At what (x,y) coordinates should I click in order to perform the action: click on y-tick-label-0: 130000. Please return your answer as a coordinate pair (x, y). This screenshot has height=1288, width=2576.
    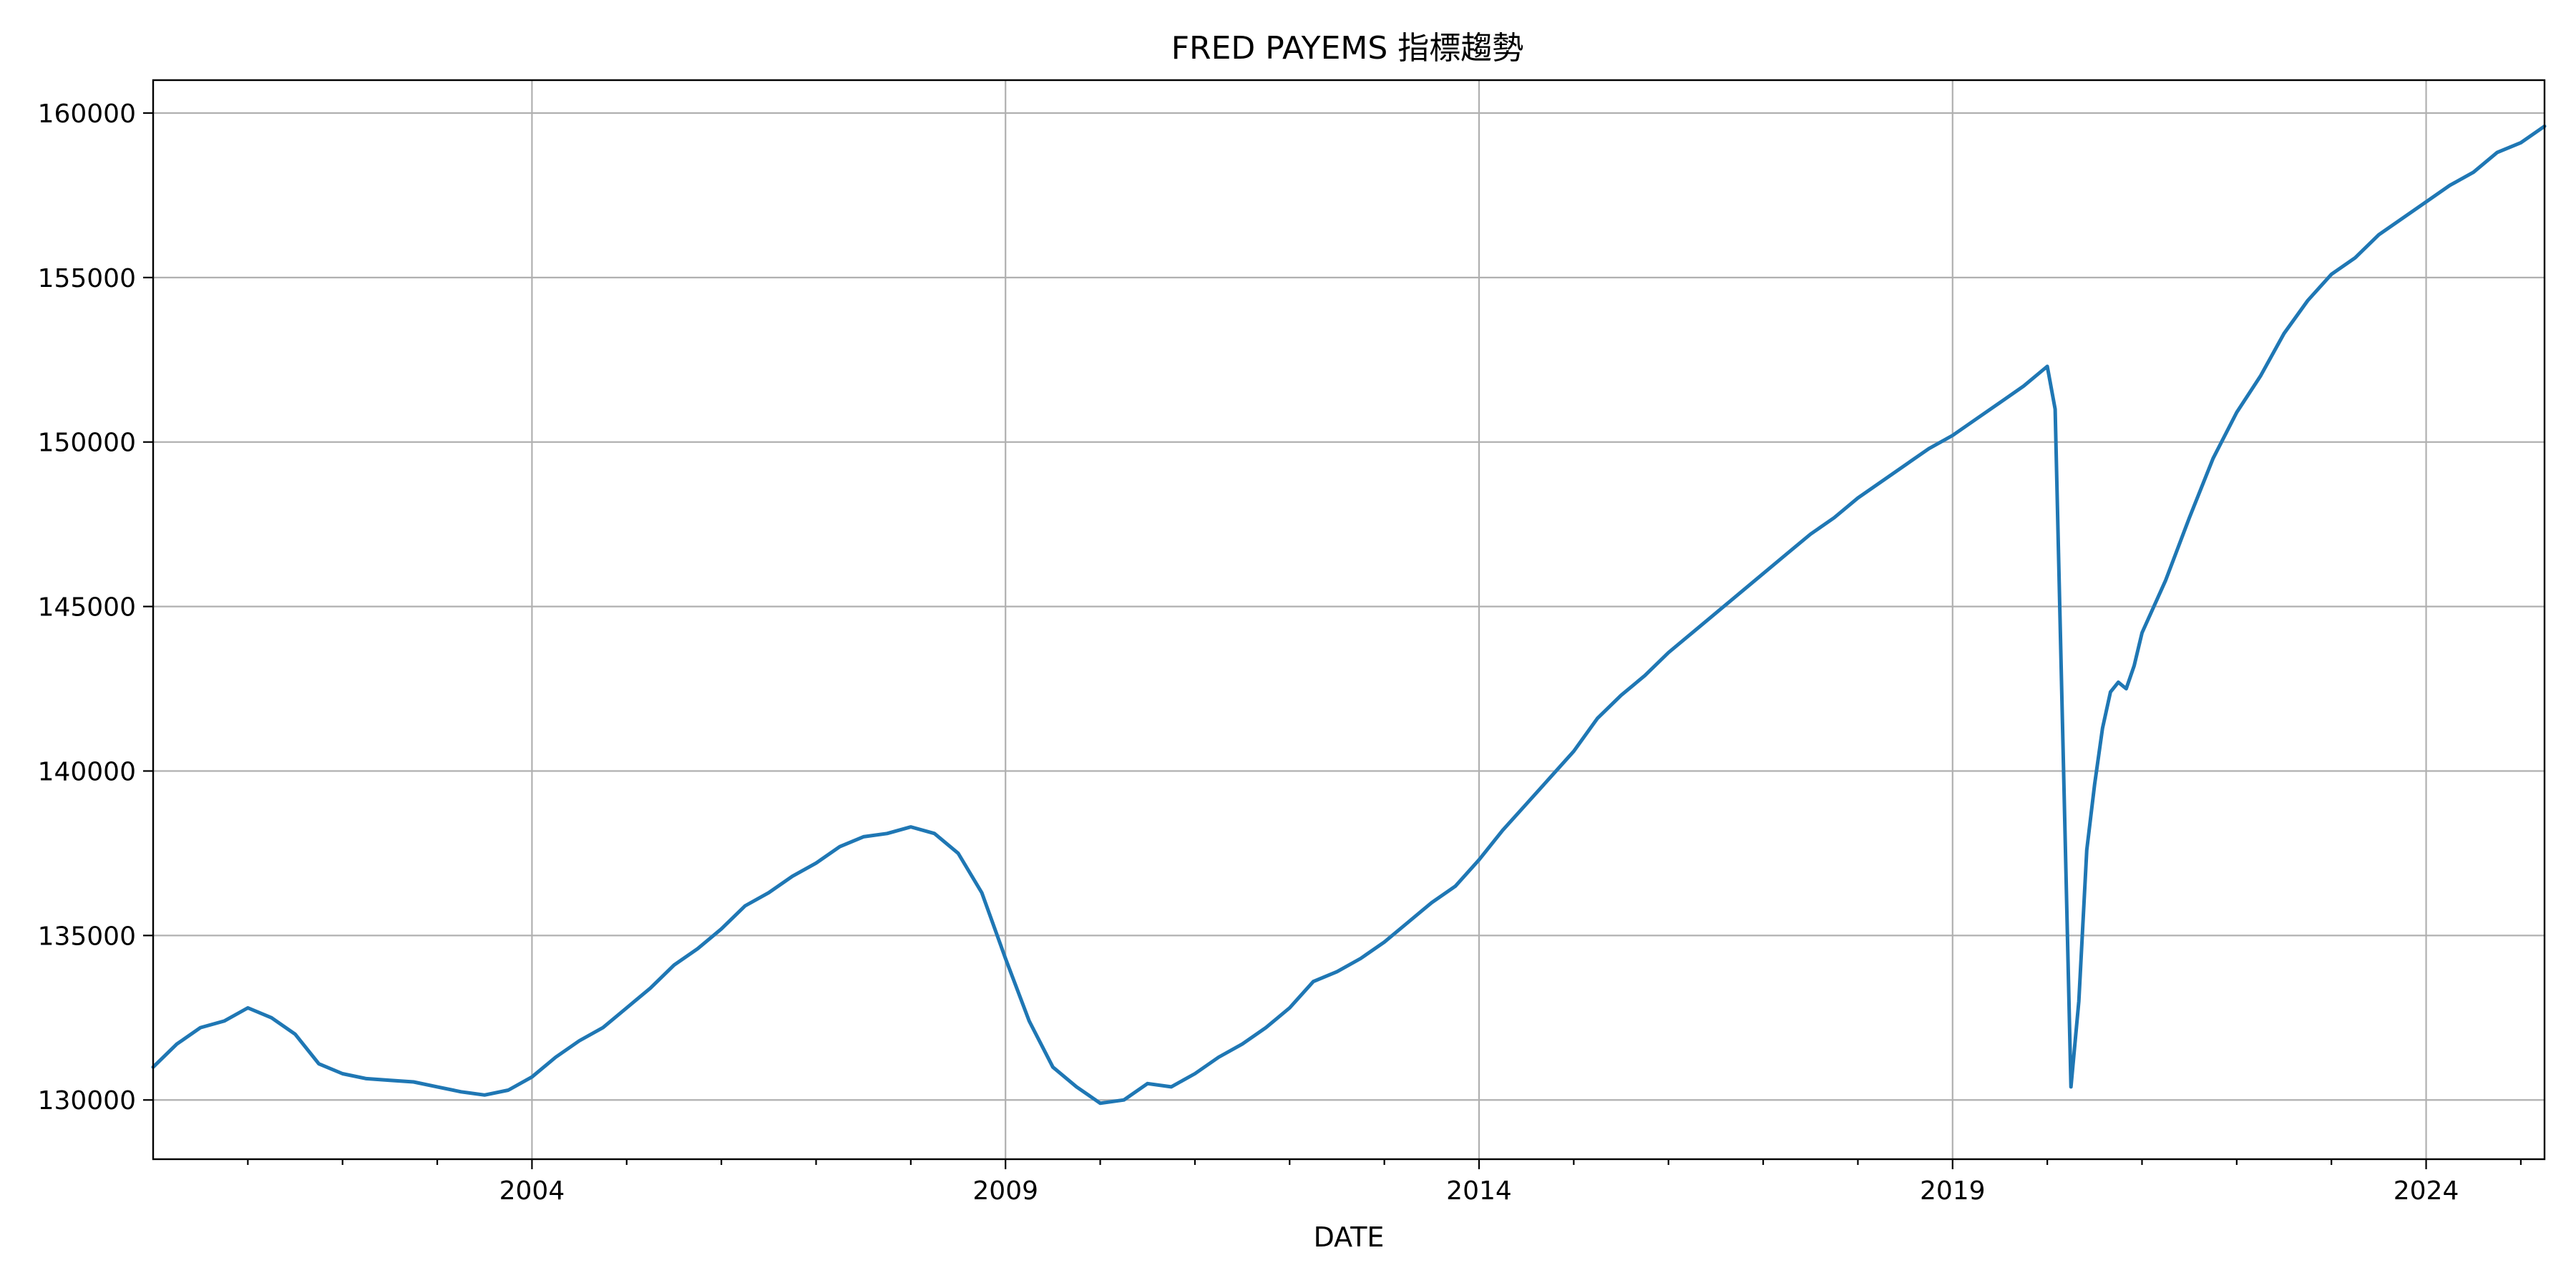
    Looking at the image, I should click on (87, 1101).